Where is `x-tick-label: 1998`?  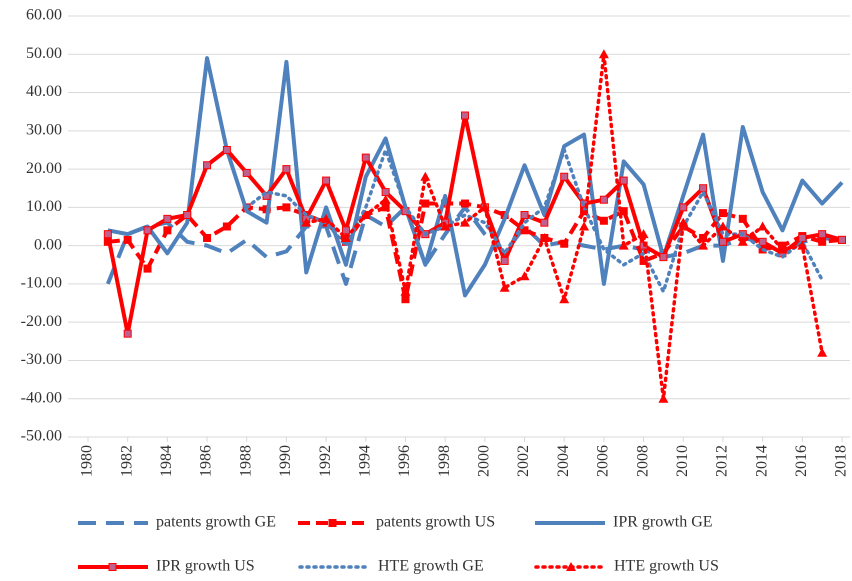
x-tick-label: 1998 is located at coordinates (444, 461).